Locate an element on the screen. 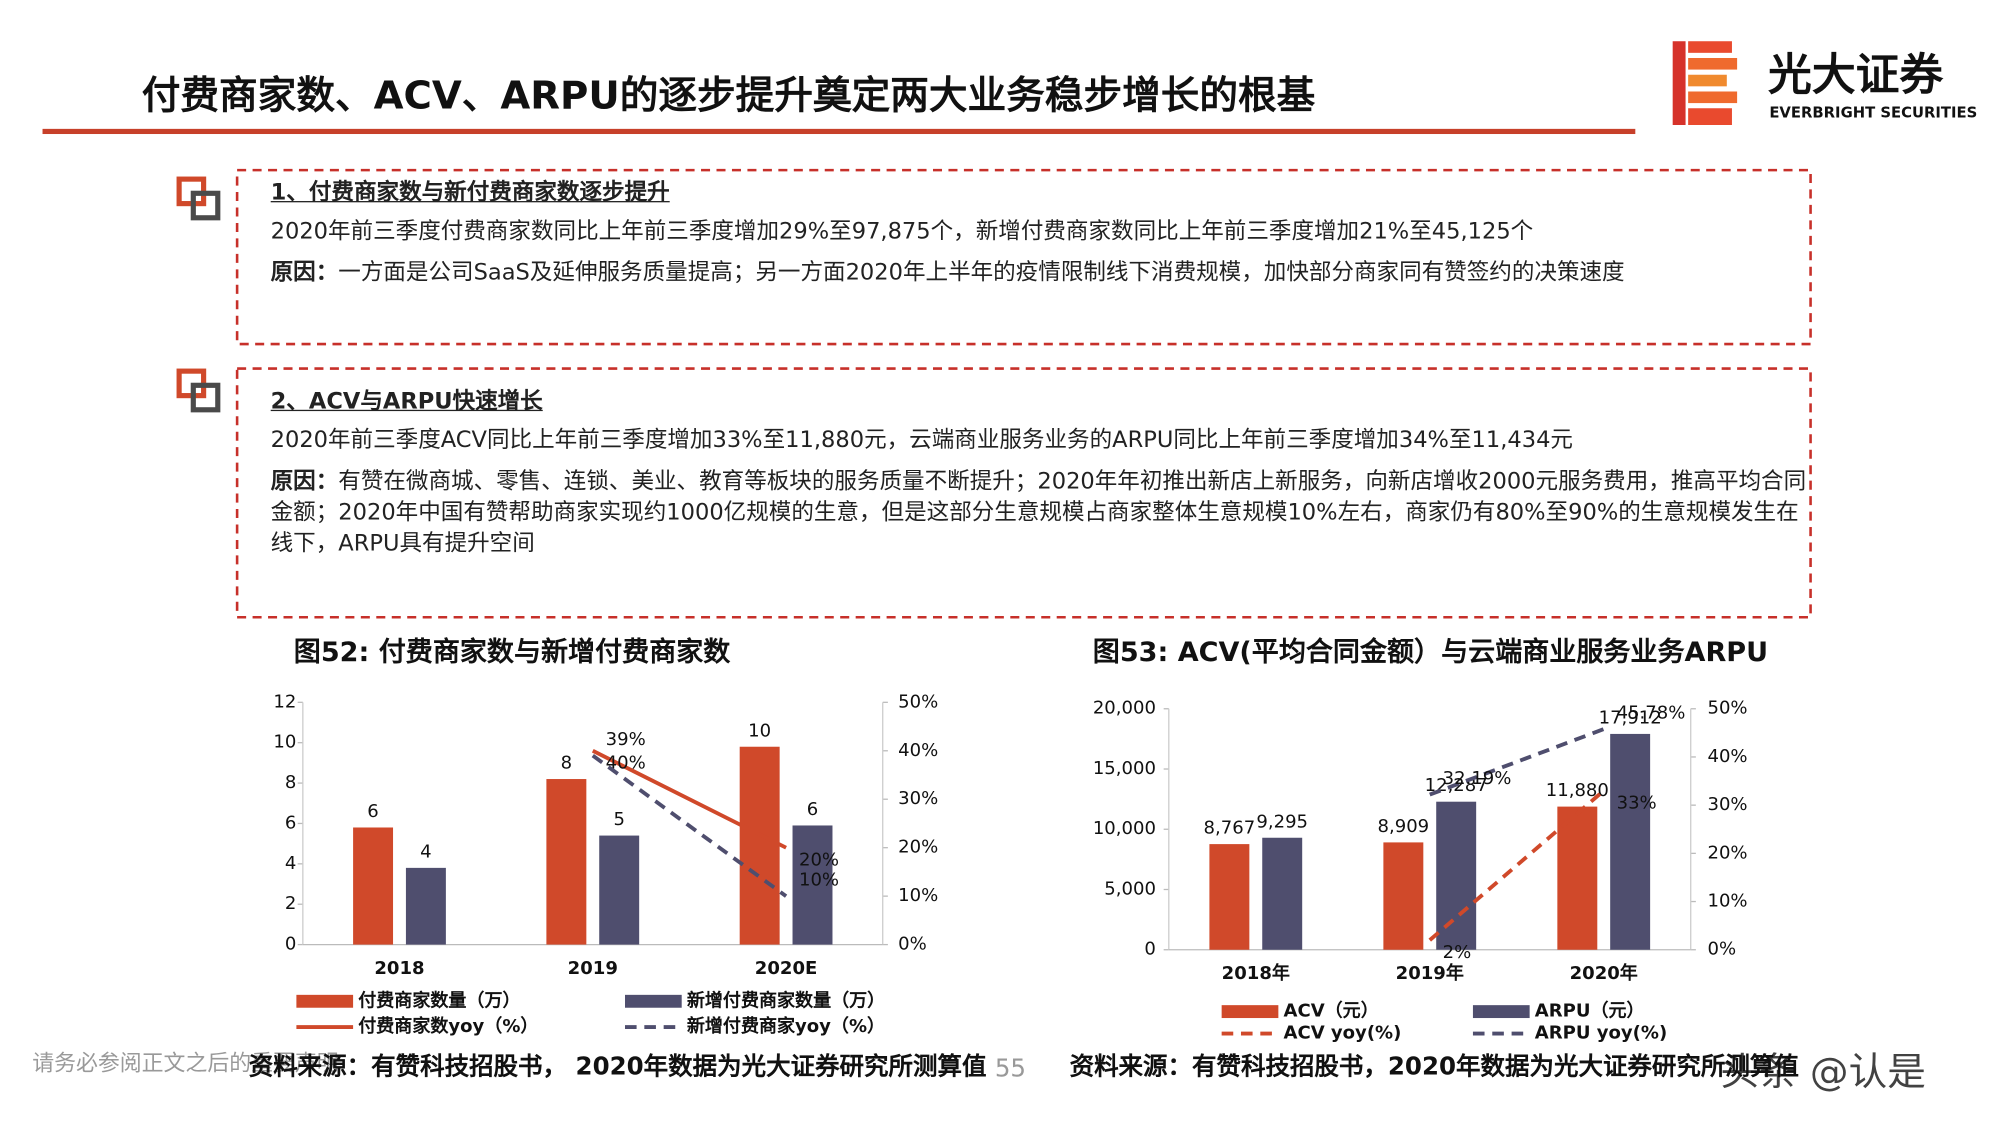 Image resolution: width=2000 pixels, height=1125 pixels. page-number: 55 is located at coordinates (1010, 1068).